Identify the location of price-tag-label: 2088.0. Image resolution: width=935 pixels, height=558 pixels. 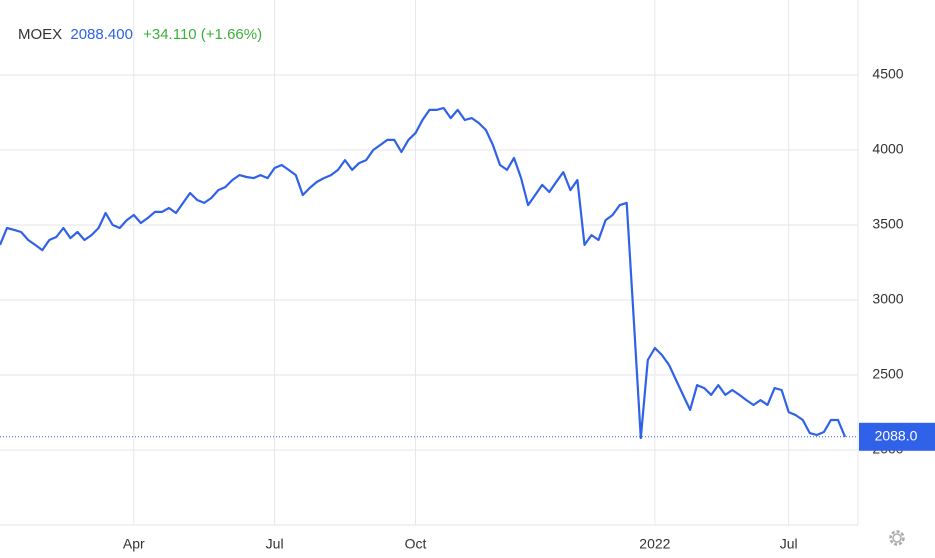
(896, 436).